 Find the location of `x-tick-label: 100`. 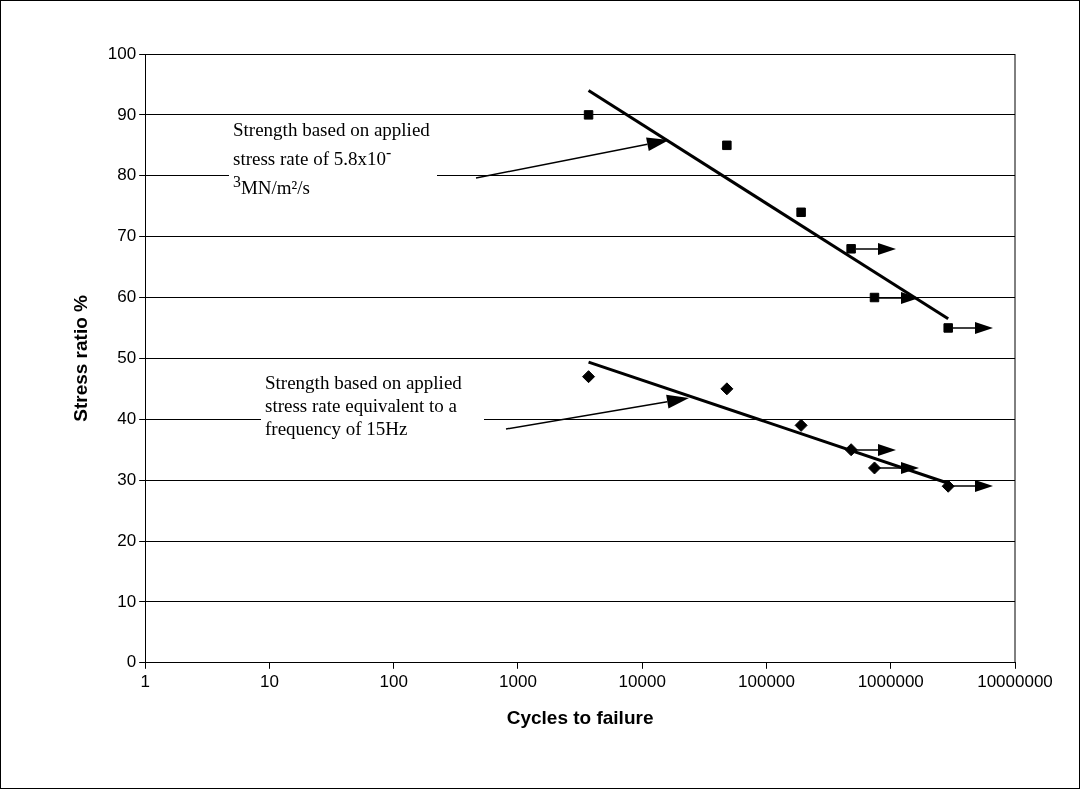

x-tick-label: 100 is located at coordinates (393, 681).